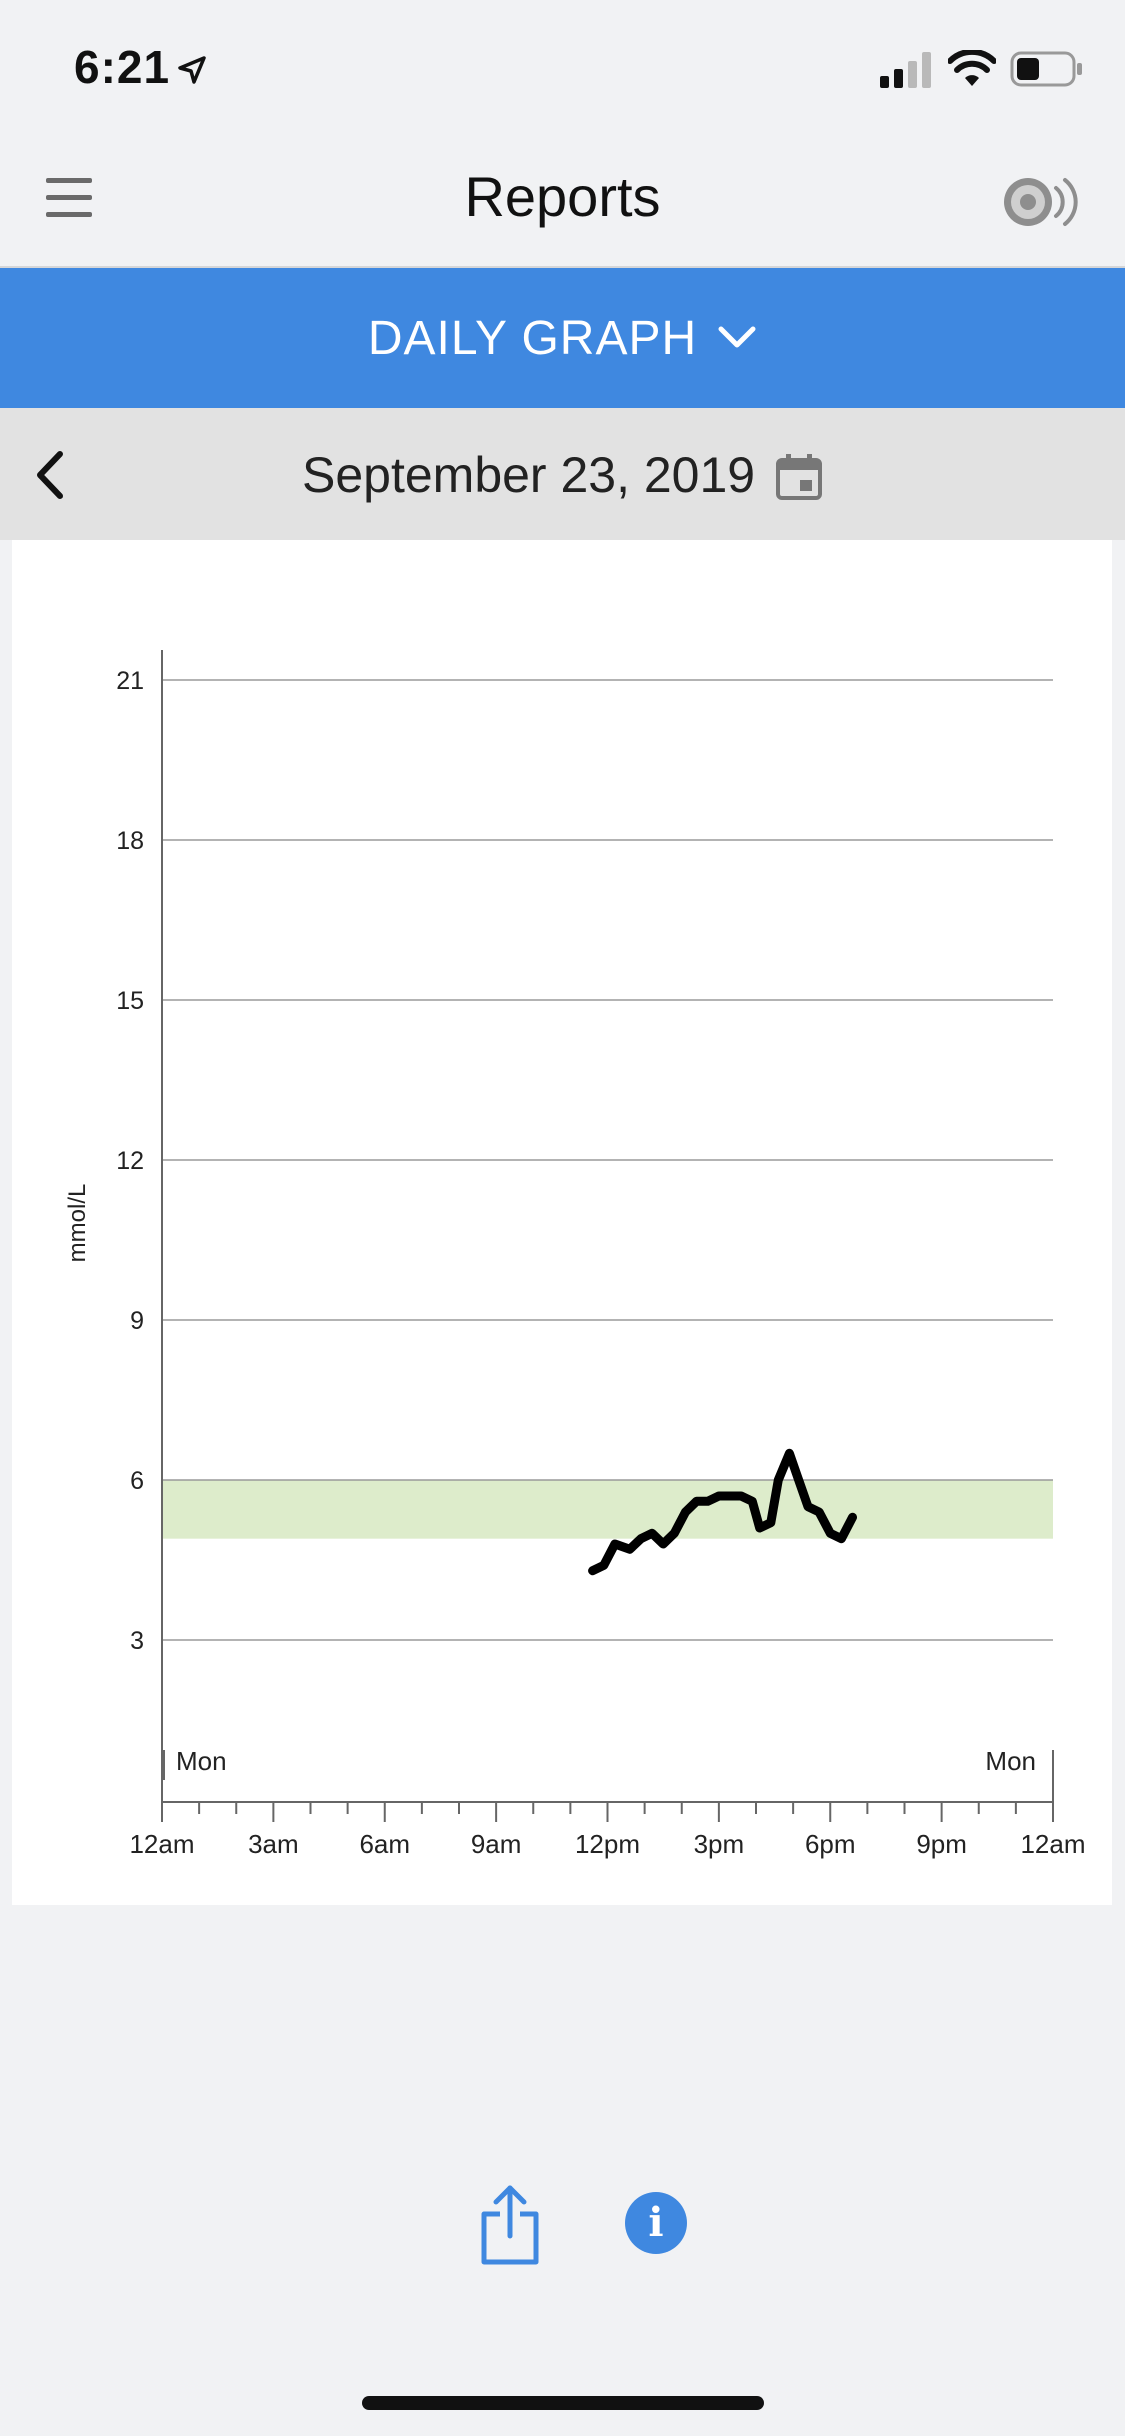  I want to click on wifi-icon, so click(972, 68).